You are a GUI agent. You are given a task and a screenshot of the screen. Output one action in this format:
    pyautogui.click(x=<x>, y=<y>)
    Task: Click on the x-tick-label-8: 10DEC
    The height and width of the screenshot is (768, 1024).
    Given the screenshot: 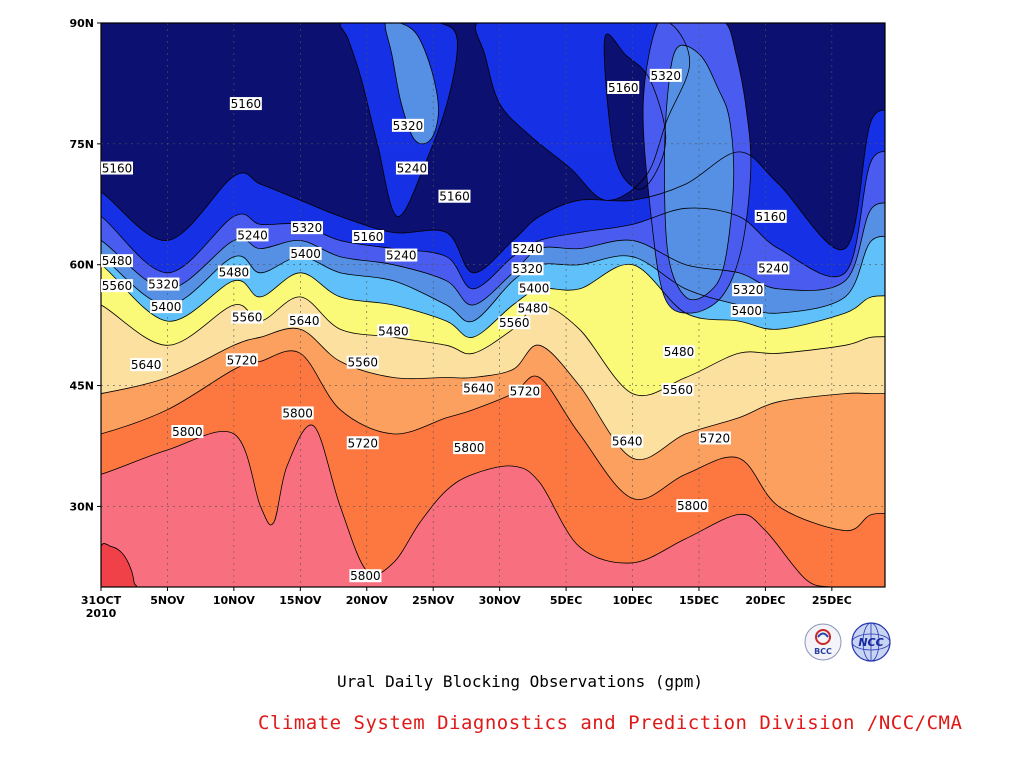 What is the action you would take?
    pyautogui.click(x=633, y=600)
    